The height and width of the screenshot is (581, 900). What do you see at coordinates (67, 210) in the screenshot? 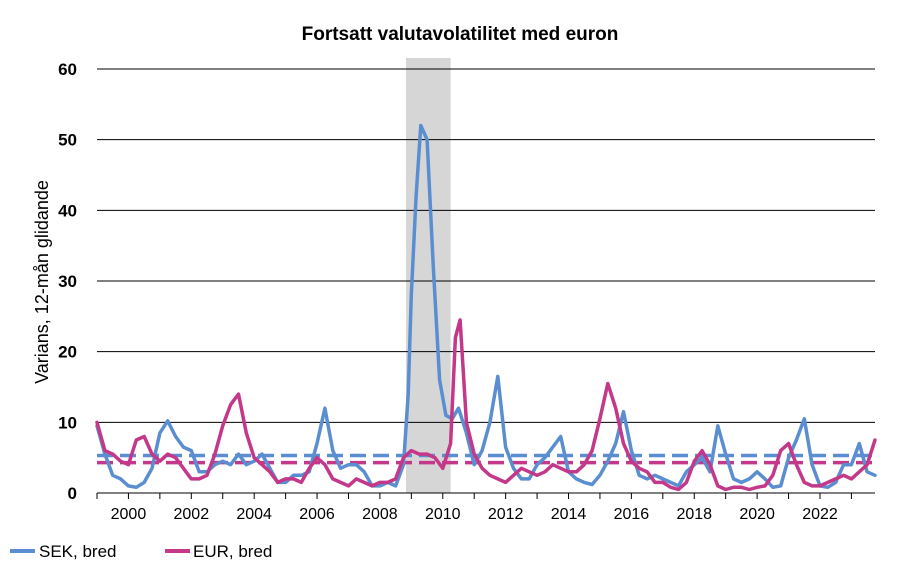
I see `y-tick-label-40: 40` at bounding box center [67, 210].